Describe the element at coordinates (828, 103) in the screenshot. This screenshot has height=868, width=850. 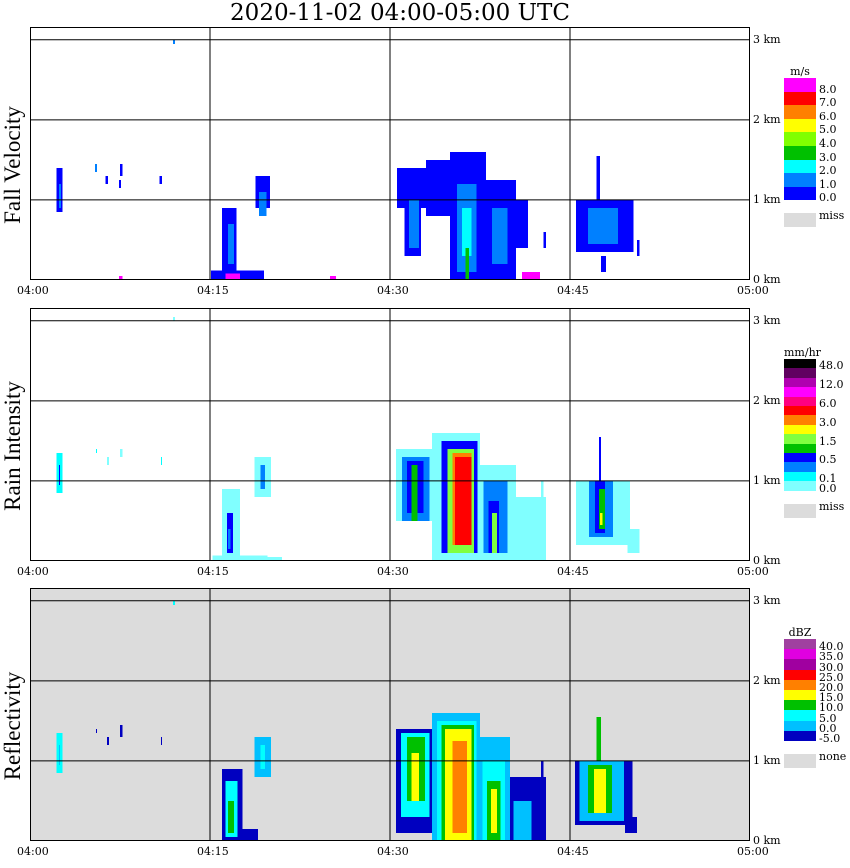
I see `colorbar-label: 7.0` at that location.